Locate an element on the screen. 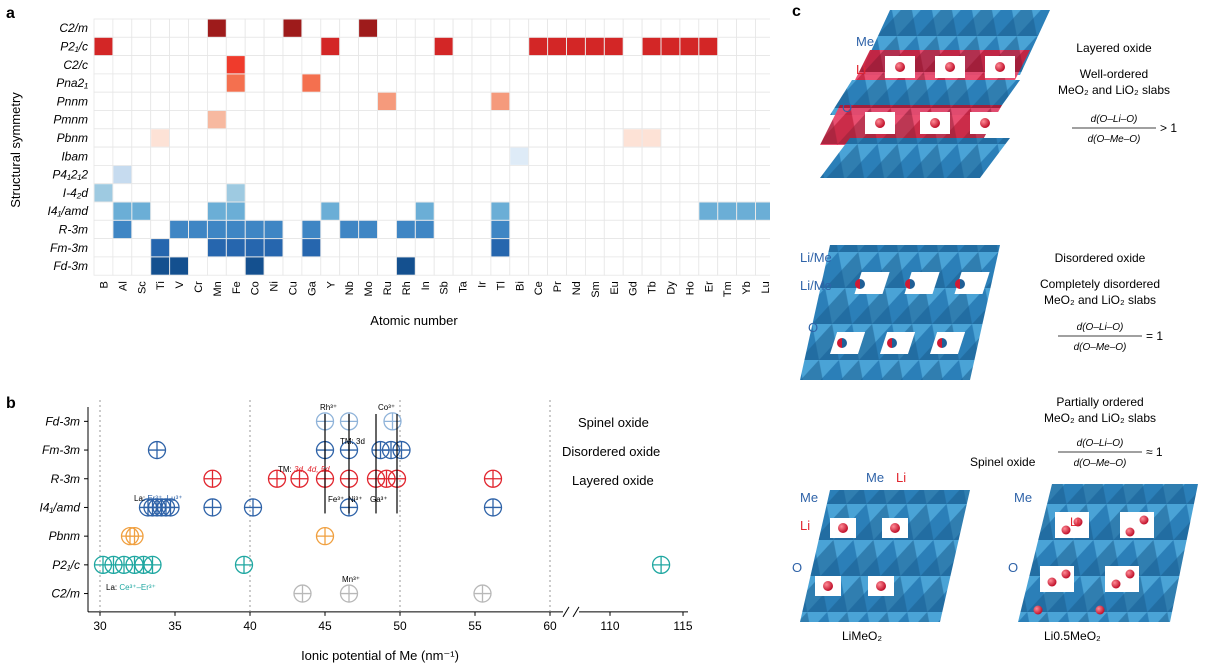 The height and width of the screenshot is (666, 1206). heatmap-cell-tm is located at coordinates (727, 211).